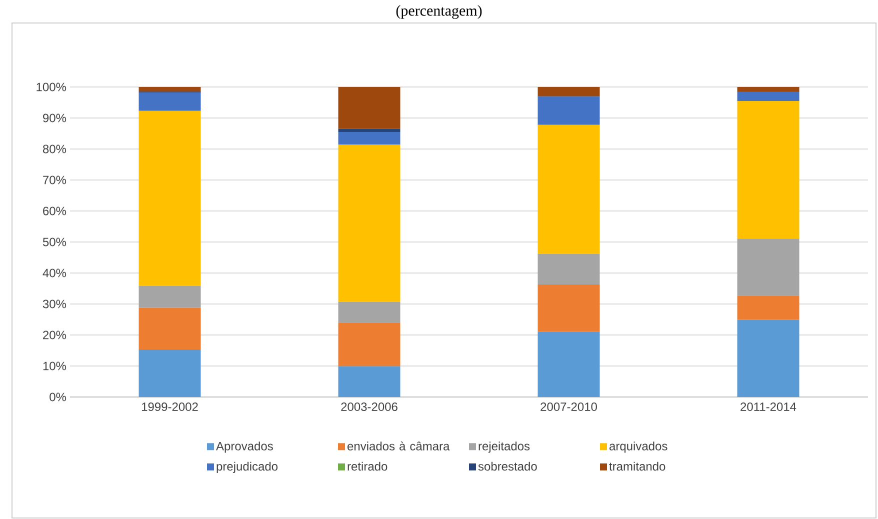  Describe the element at coordinates (369, 407) in the screenshot. I see `x-tick-label: 2003-2006` at that location.